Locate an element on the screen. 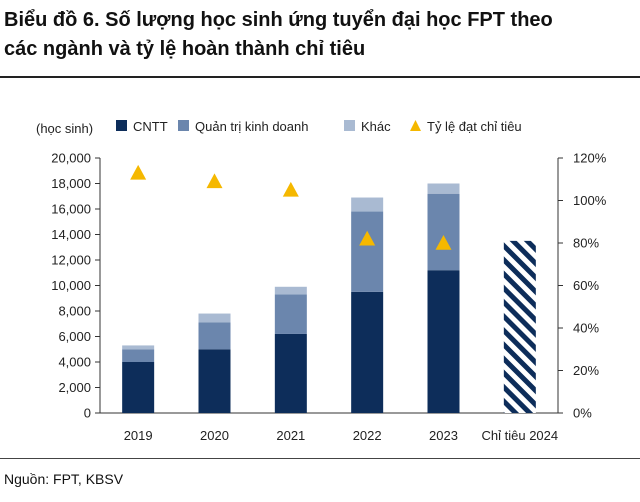  y-tick-label: 14,000 is located at coordinates (71, 234).